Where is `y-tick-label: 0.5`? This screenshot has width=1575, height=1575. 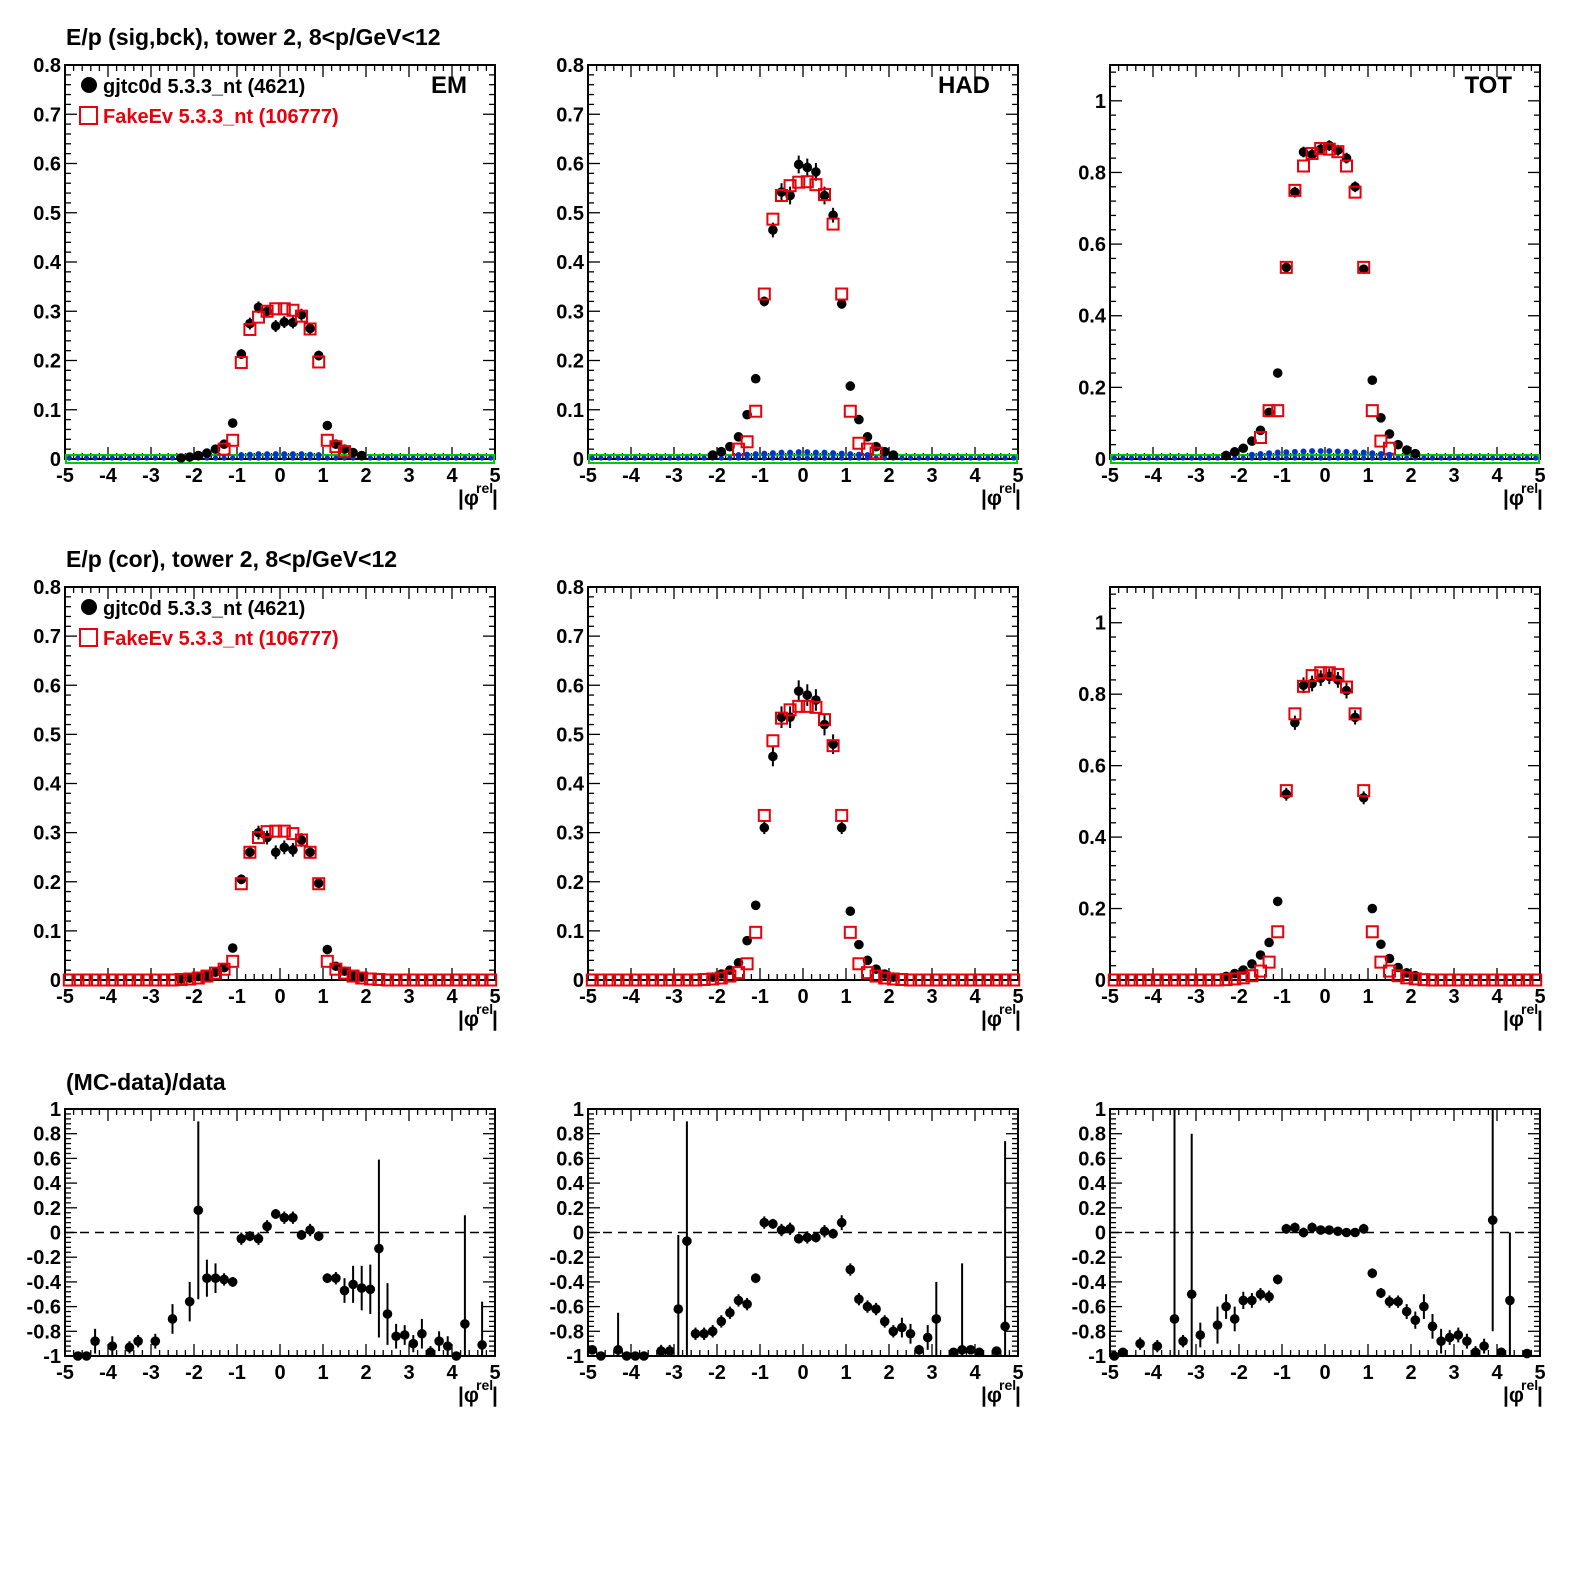 y-tick-label: 0.5 is located at coordinates (570, 214).